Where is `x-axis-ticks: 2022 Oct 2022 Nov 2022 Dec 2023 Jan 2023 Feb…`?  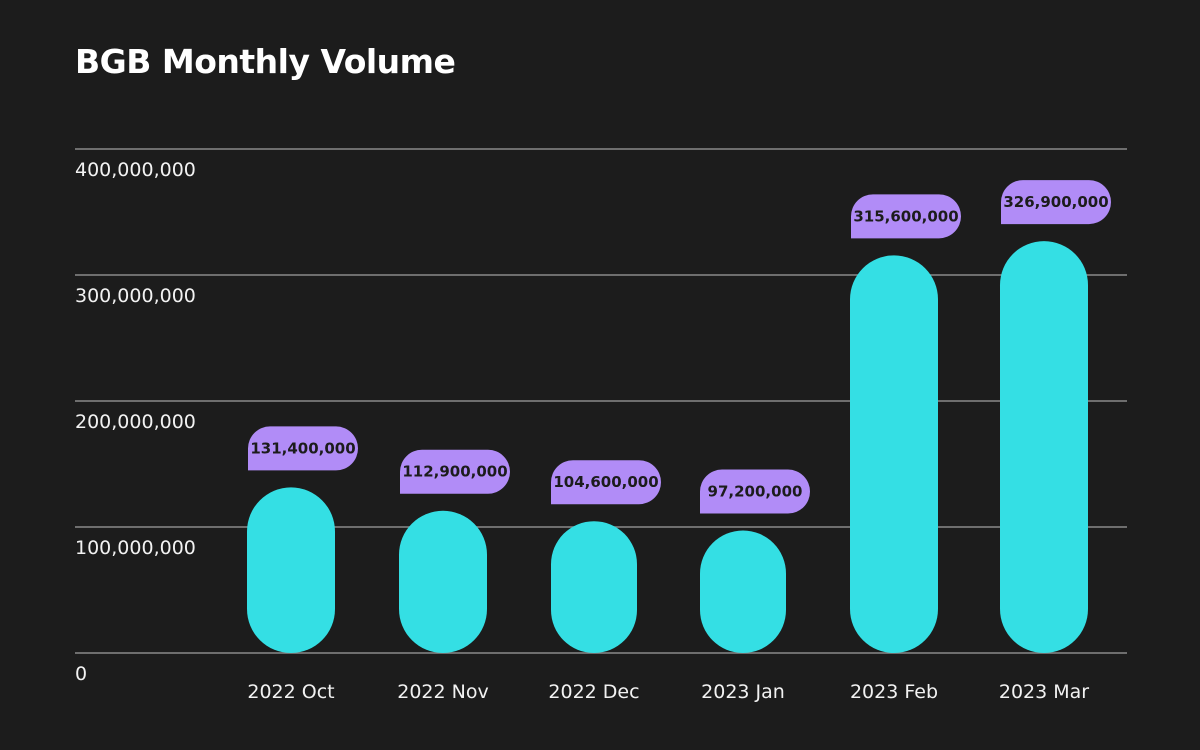
x-axis-ticks: 2022 Oct 2022 Nov 2022 Dec 2023 Jan 2023 Feb… is located at coordinates (668, 692).